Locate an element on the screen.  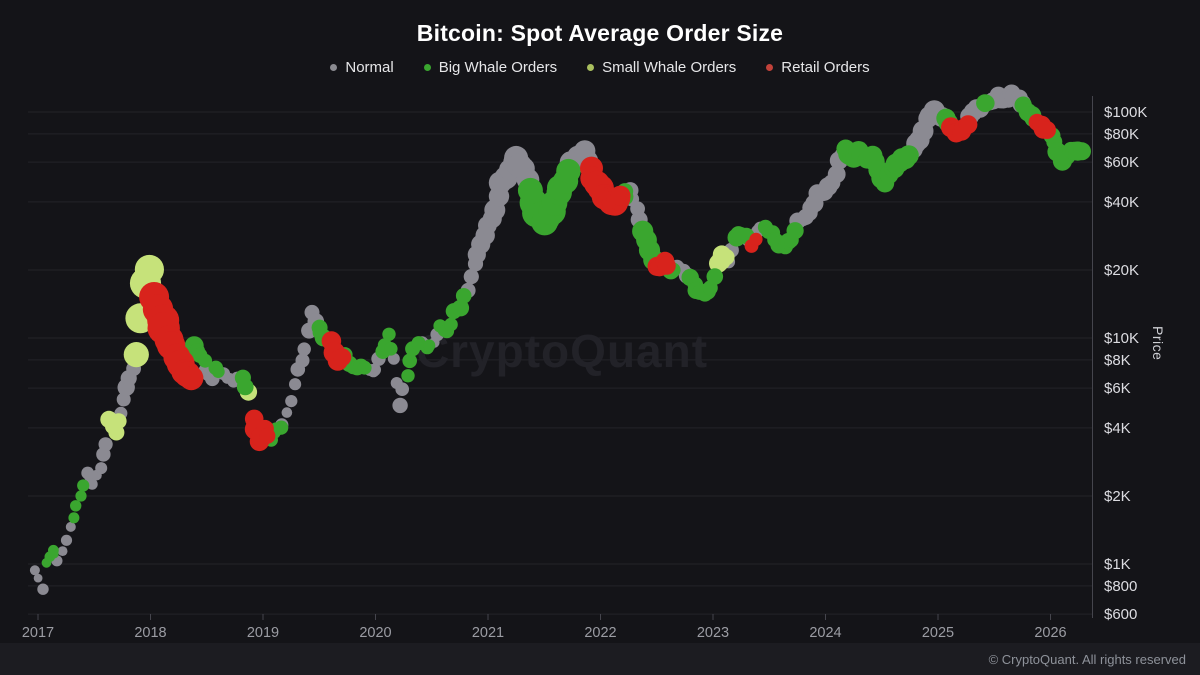
svg-text: $80K is located at coordinates (1121, 134).